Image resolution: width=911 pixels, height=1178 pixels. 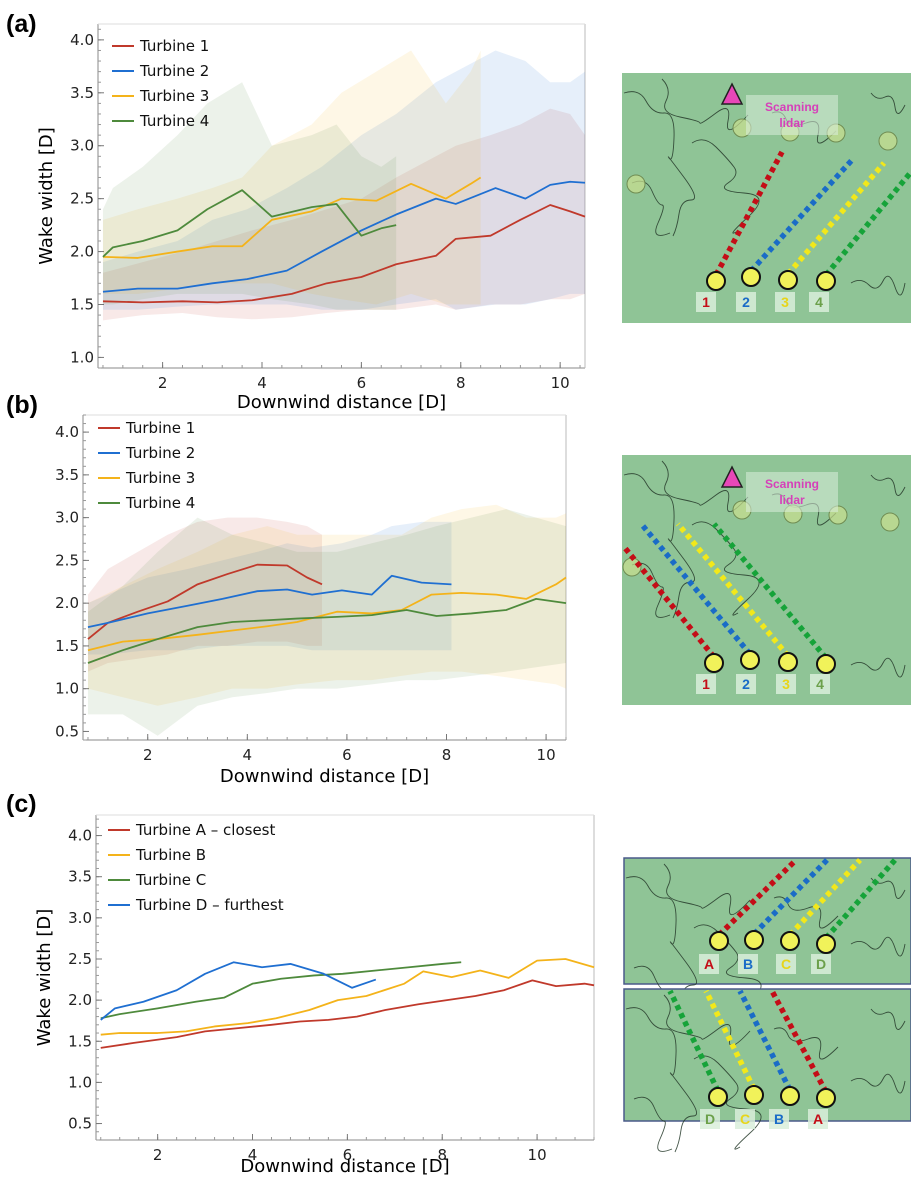 What do you see at coordinates (792, 123) in the screenshot?
I see `lidar-label-line2: lidar` at bounding box center [792, 123].